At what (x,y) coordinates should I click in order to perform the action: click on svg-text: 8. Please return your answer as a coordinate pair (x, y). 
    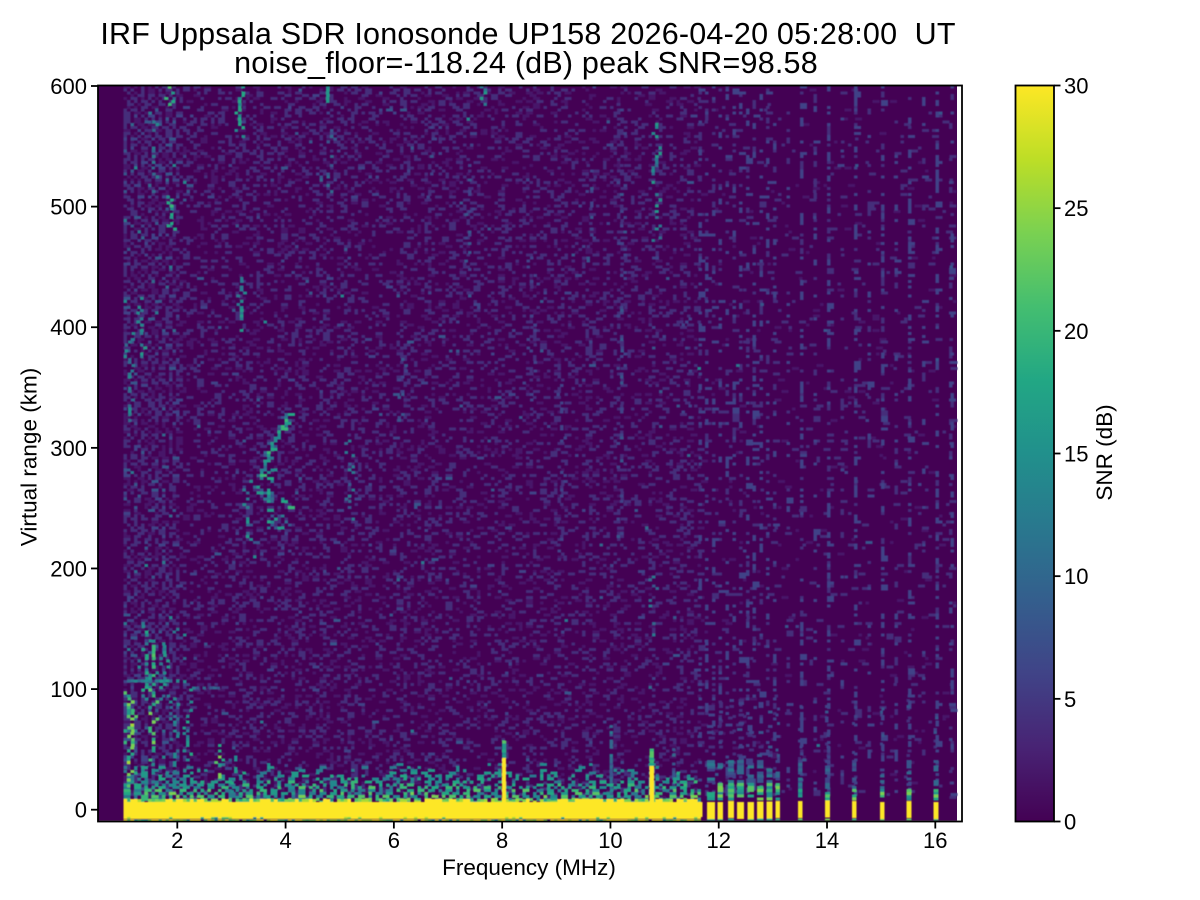
    Looking at the image, I should click on (502, 840).